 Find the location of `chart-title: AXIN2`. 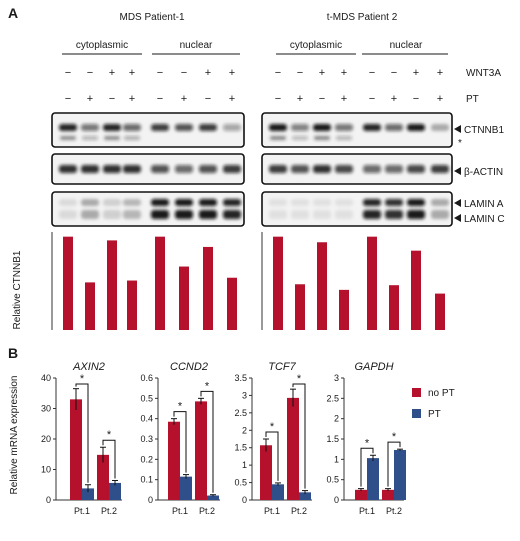

chart-title: AXIN2 is located at coordinates (88, 367).